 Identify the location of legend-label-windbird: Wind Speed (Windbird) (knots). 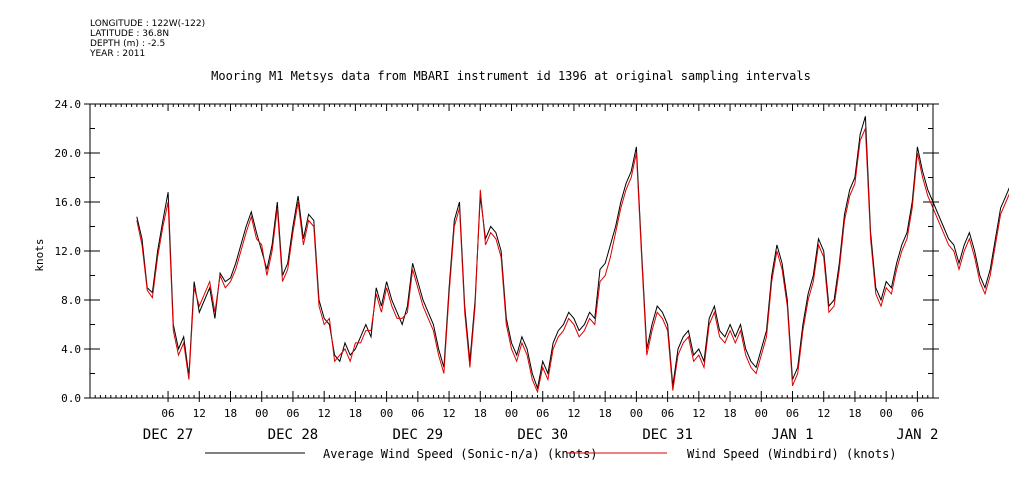
(792, 454).